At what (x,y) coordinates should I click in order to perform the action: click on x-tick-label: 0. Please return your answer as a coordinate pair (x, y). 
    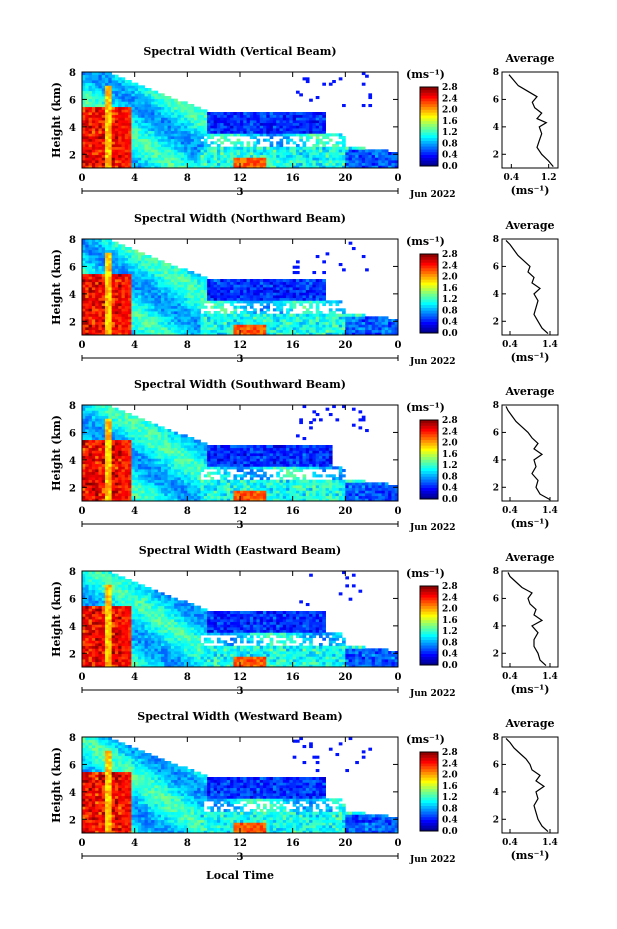
    Looking at the image, I should click on (82, 178).